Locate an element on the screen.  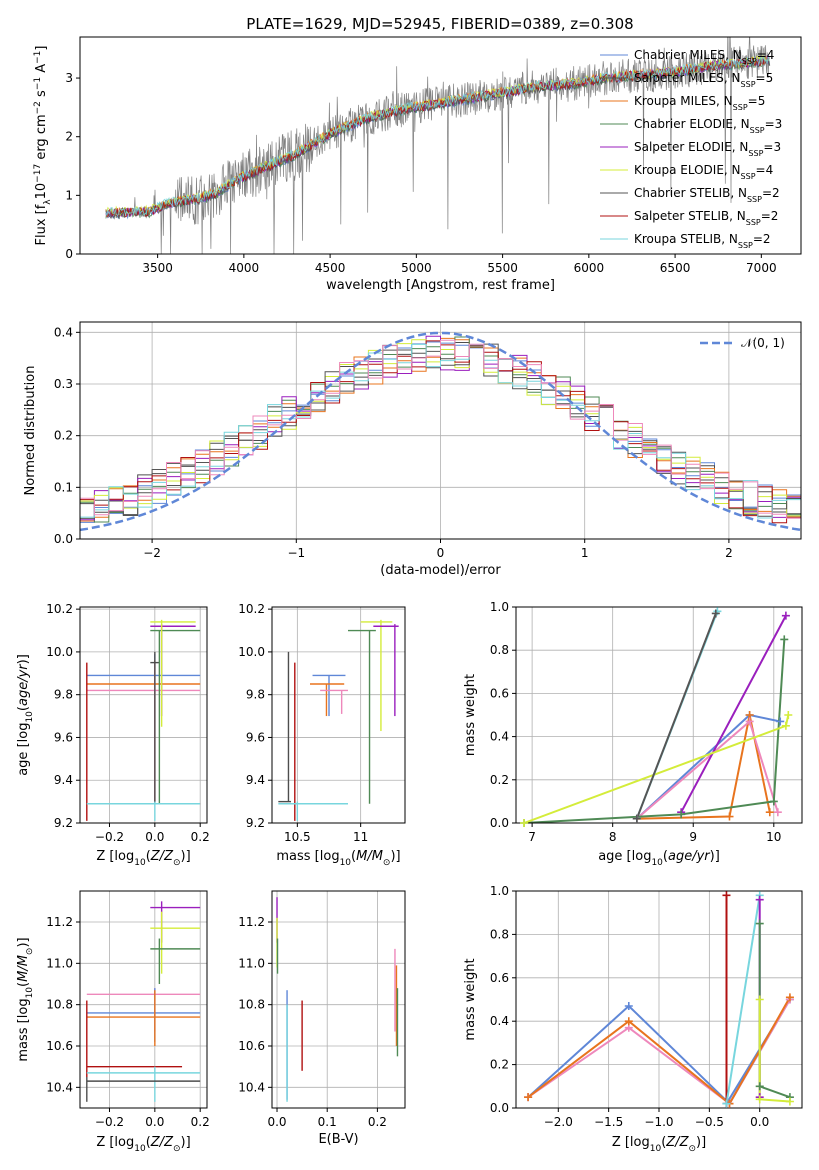
label-part: ⊙ is located at coordinates (387, 863).